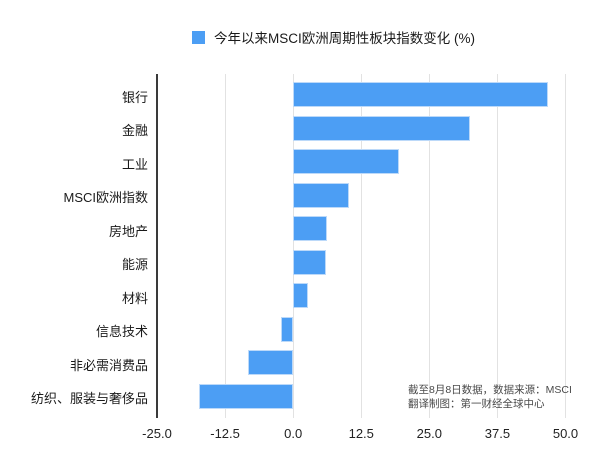  I want to click on category-label: 银行, so click(134, 97).